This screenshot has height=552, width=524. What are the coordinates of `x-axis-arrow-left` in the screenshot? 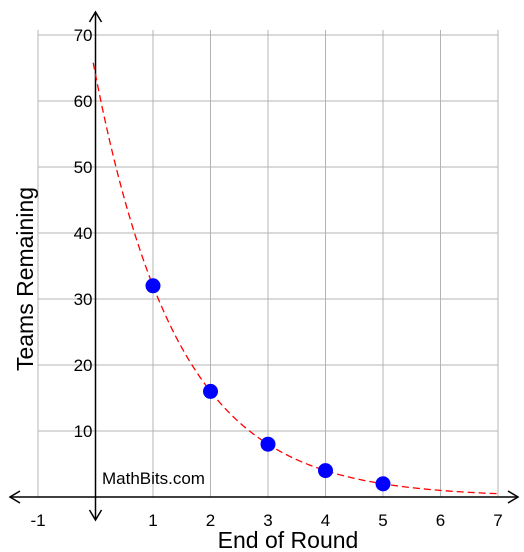 It's located at (14, 497).